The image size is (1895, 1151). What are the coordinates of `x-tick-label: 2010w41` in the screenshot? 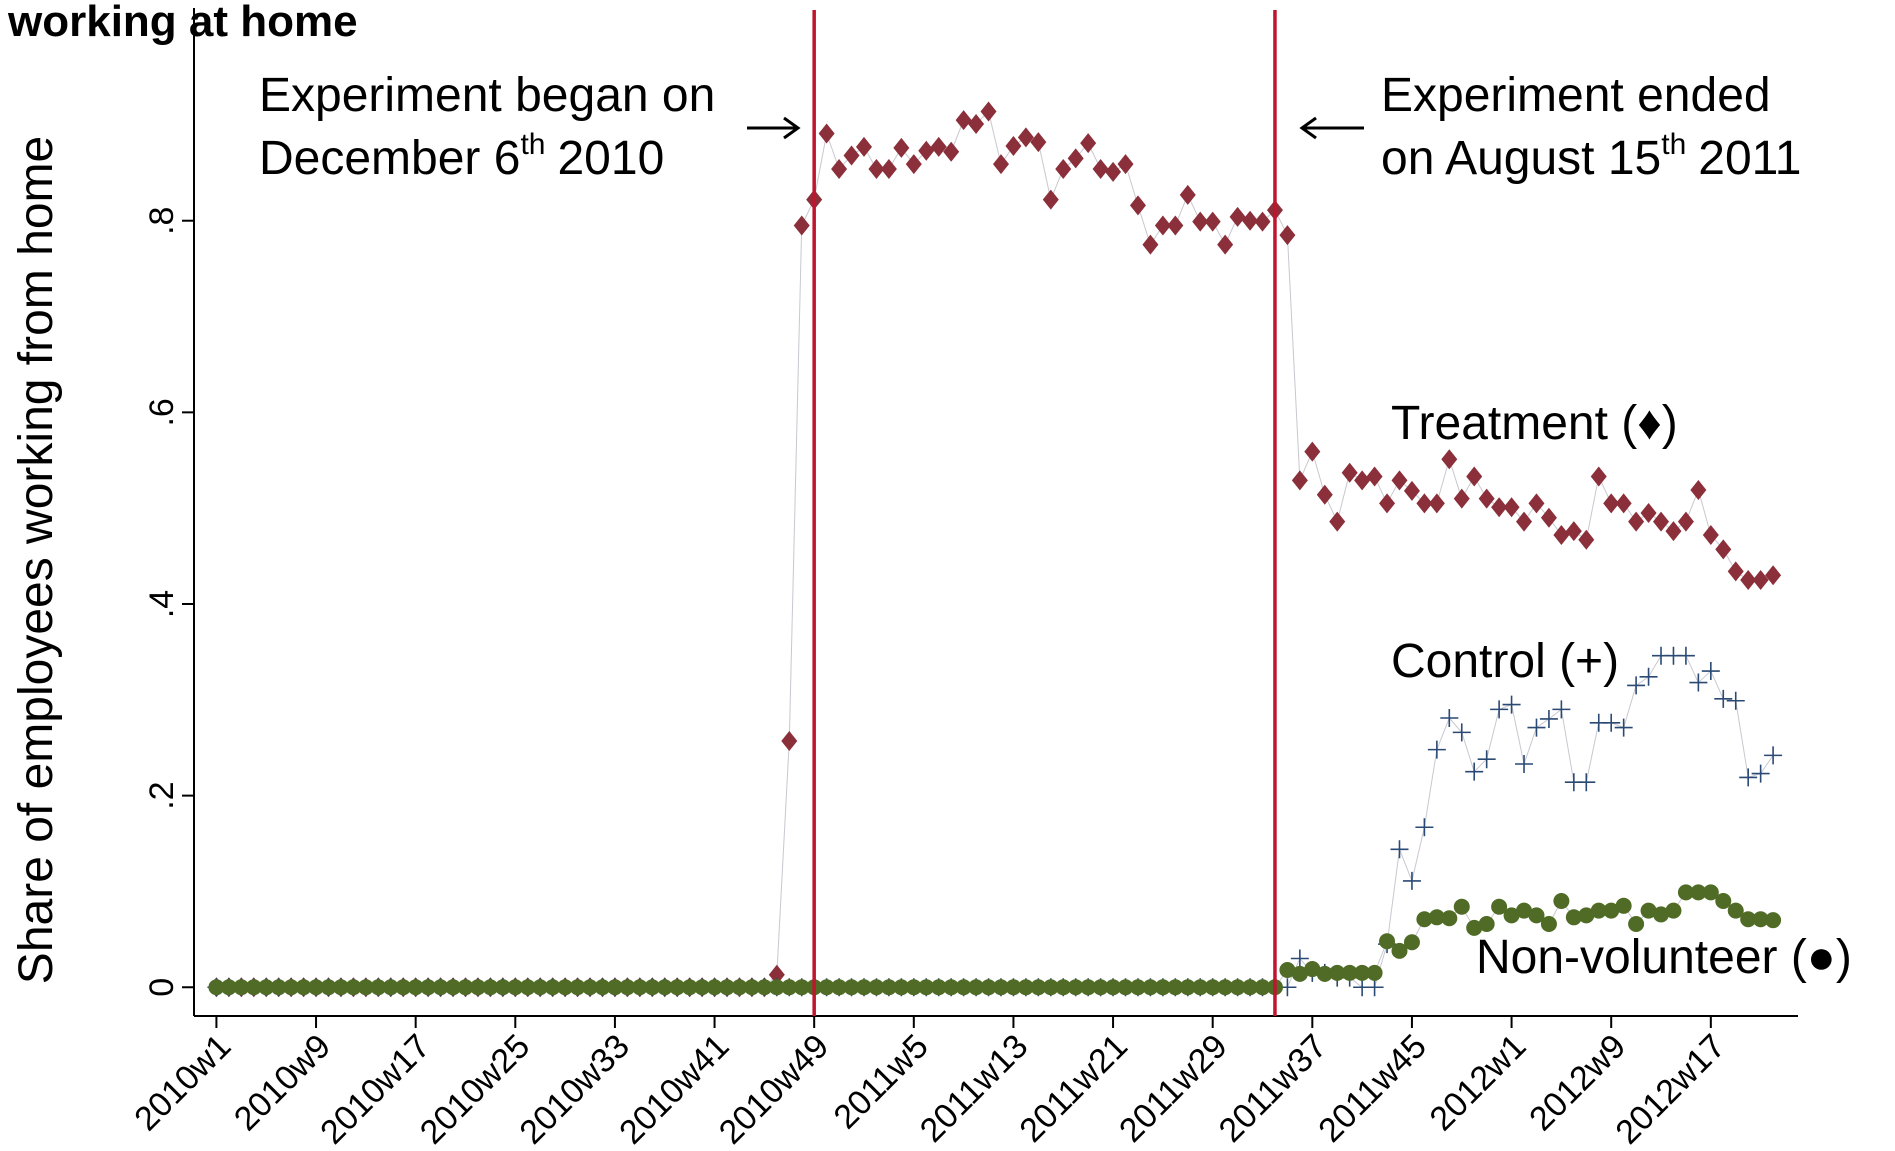 It's located at (674, 1089).